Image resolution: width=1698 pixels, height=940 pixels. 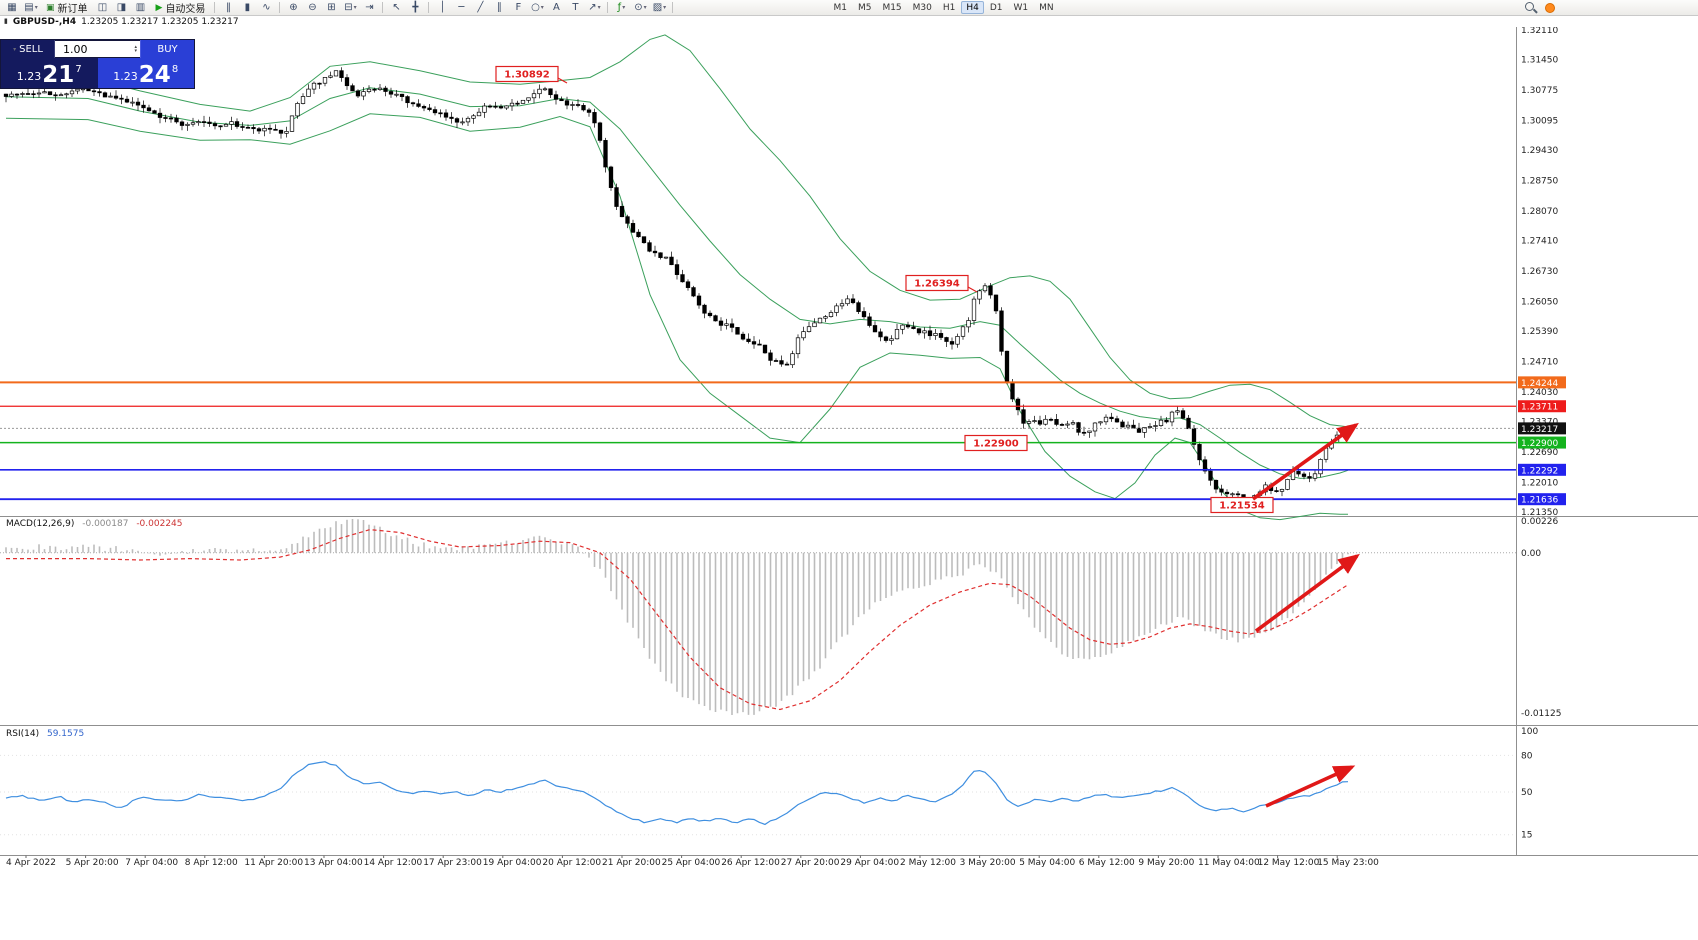 I want to click on svg-text: 1.21350, so click(x=1539, y=513).